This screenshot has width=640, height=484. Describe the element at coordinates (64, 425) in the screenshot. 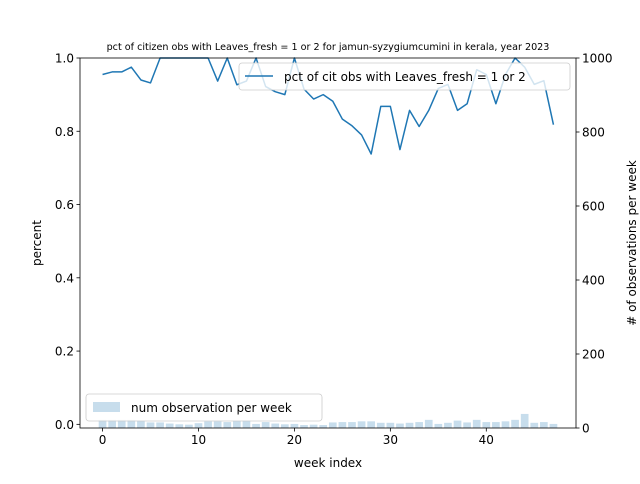

I see `y-tick-label: 0.0` at that location.